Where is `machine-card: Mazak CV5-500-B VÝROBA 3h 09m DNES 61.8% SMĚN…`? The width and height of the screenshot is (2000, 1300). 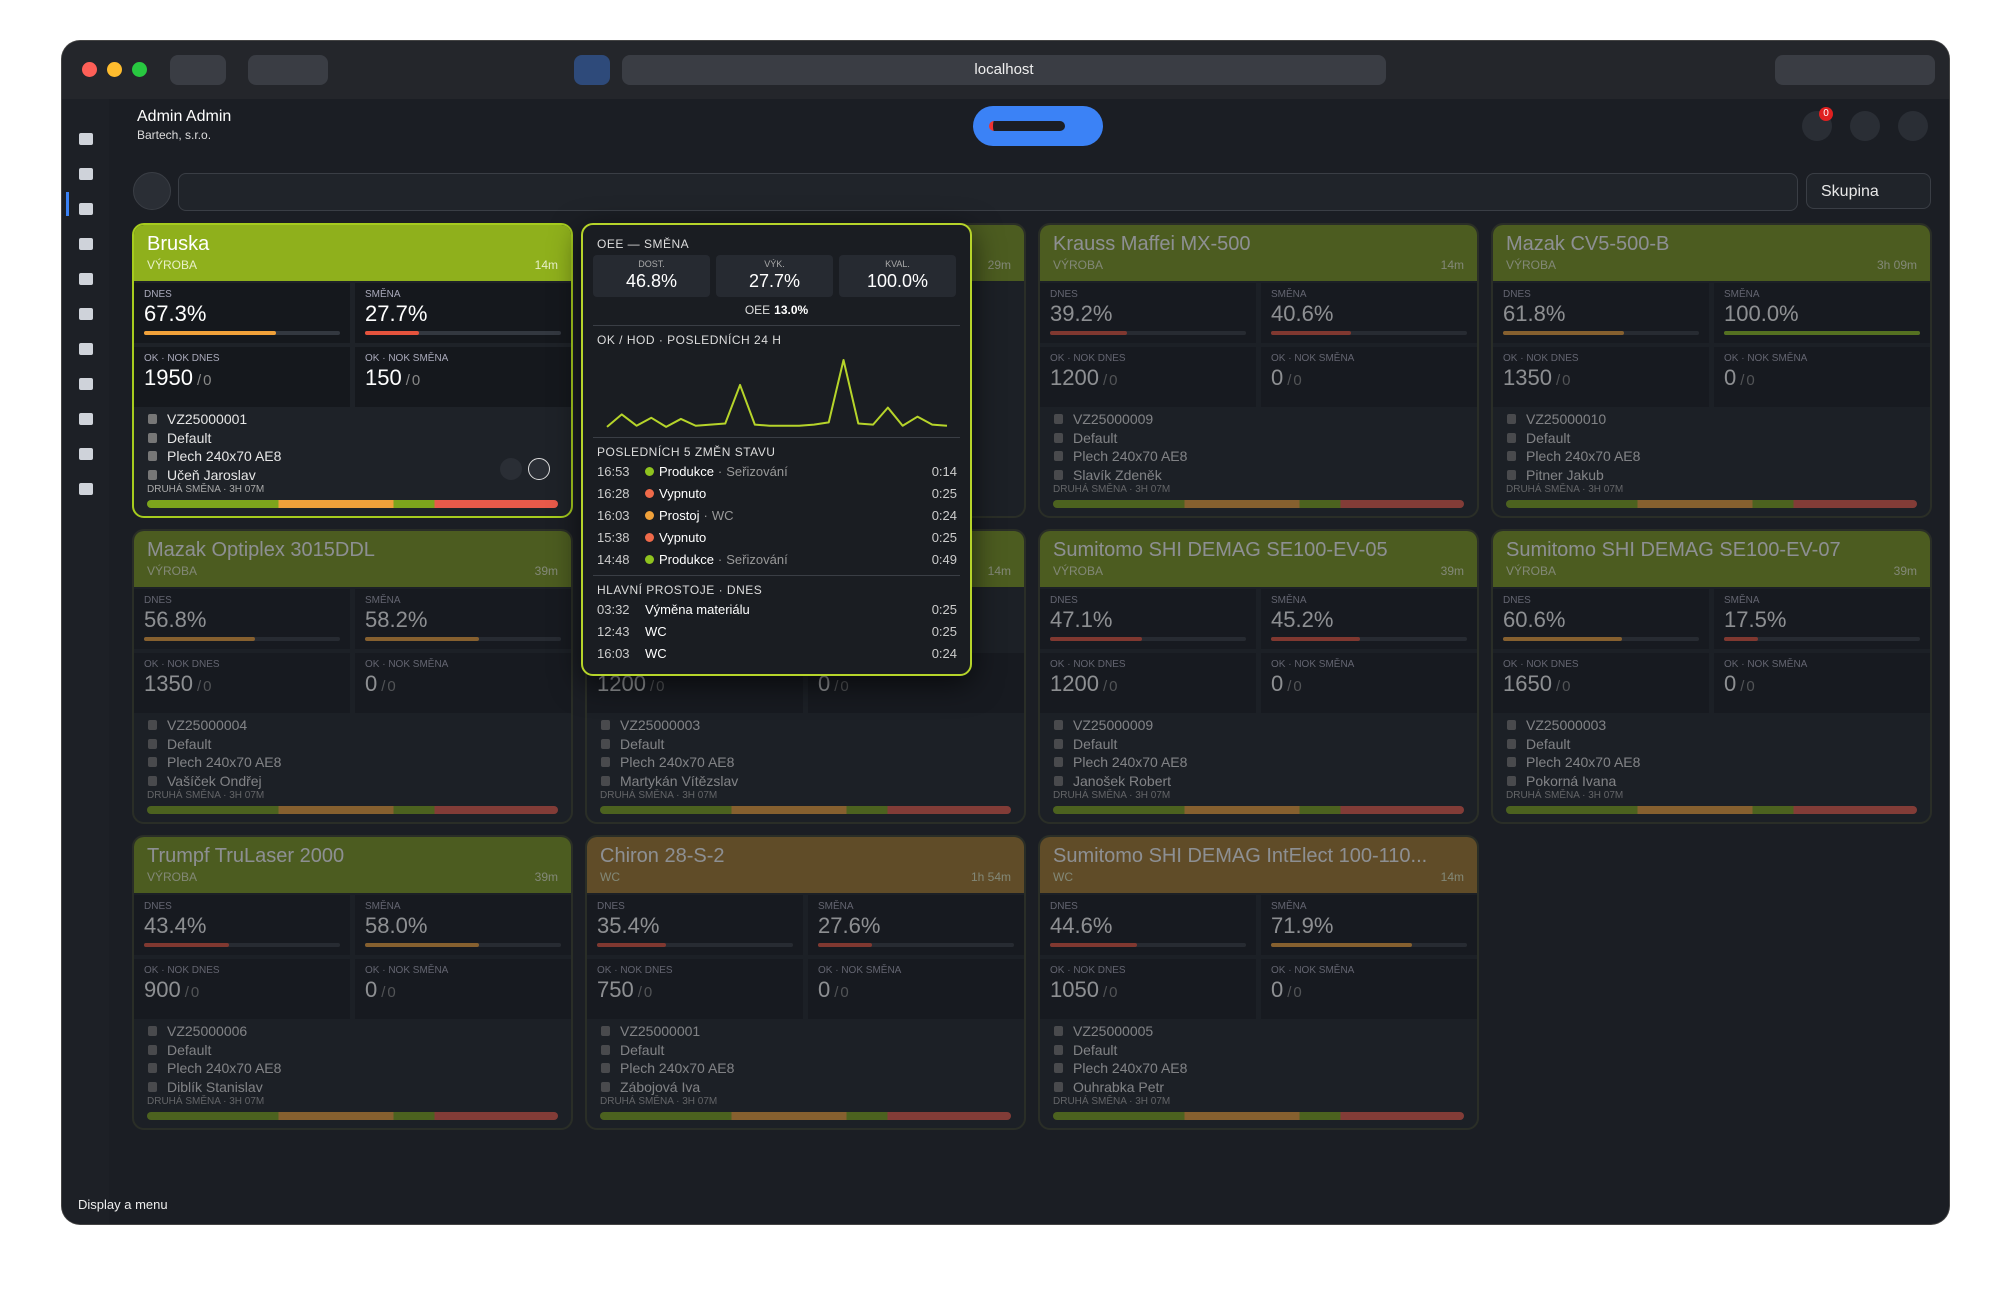
machine-card: Mazak CV5-500-B VÝROBA 3h 09m DNES 61.8% SMĚN… is located at coordinates (1711, 370).